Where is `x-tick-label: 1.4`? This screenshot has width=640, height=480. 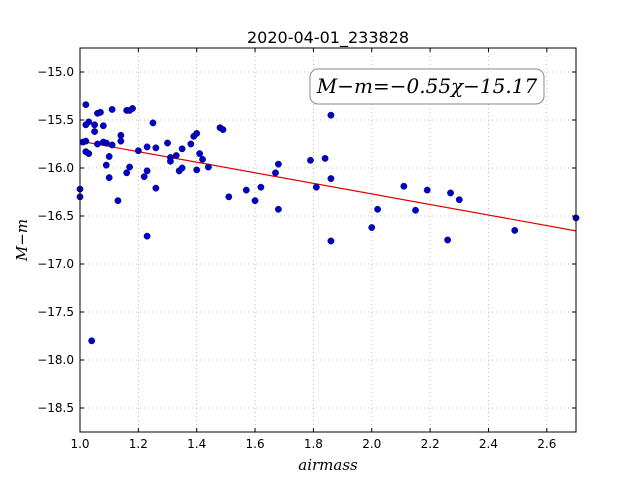 x-tick-label: 1.4 is located at coordinates (196, 444).